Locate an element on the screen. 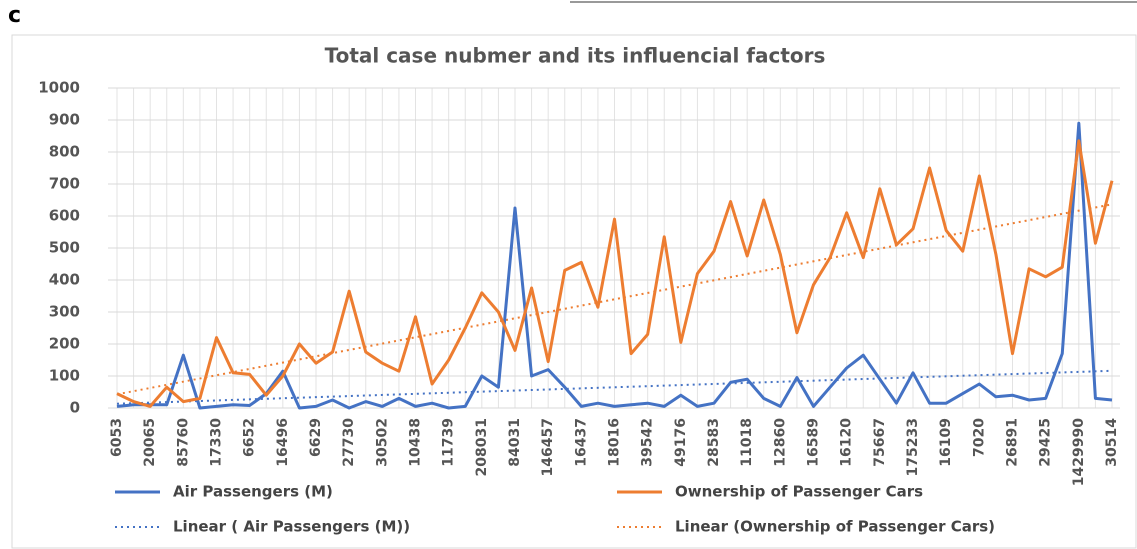  x-tick-label: 28583 is located at coordinates (714, 442).